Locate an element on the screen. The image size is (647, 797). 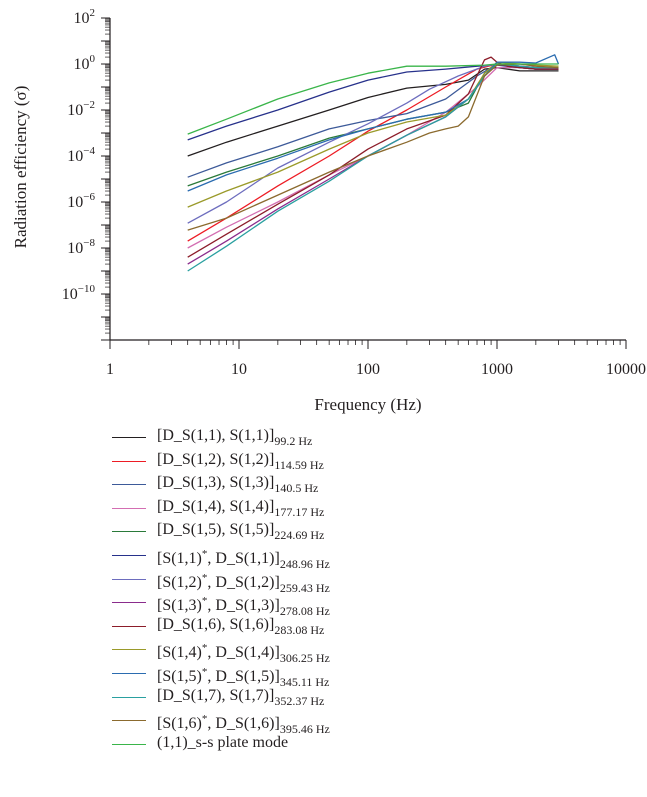
x-tick-label: 10 is located at coordinates (239, 369).